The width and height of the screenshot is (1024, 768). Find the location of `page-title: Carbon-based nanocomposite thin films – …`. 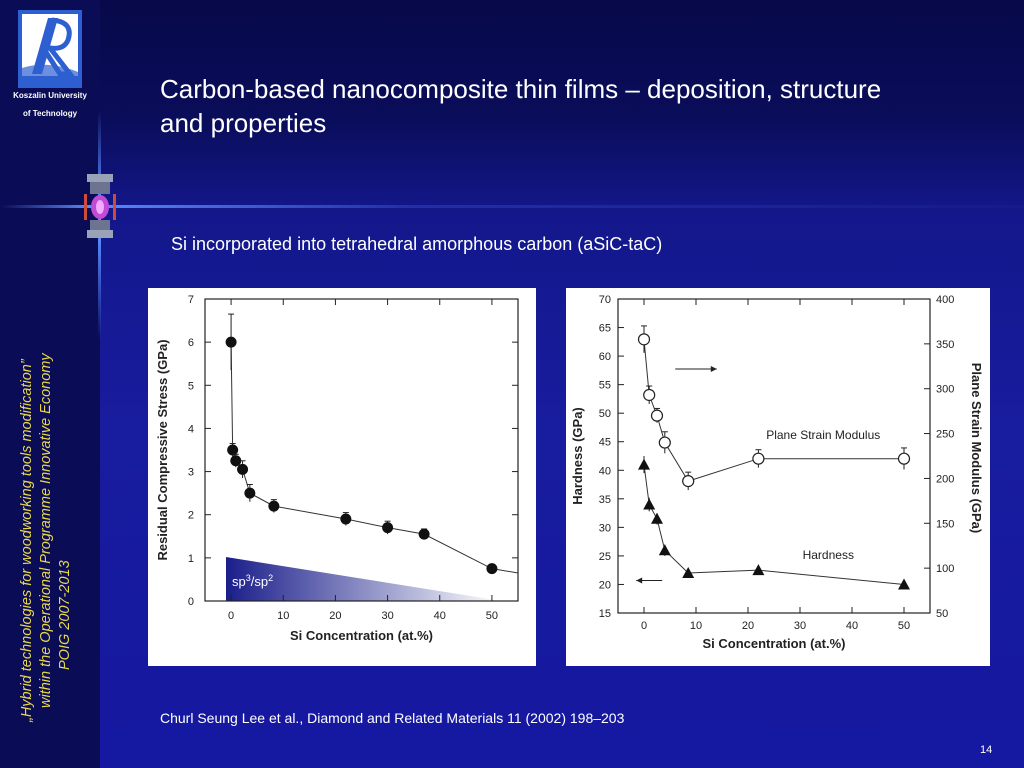

page-title: Carbon-based nanocomposite thin films – … is located at coordinates (570, 106).